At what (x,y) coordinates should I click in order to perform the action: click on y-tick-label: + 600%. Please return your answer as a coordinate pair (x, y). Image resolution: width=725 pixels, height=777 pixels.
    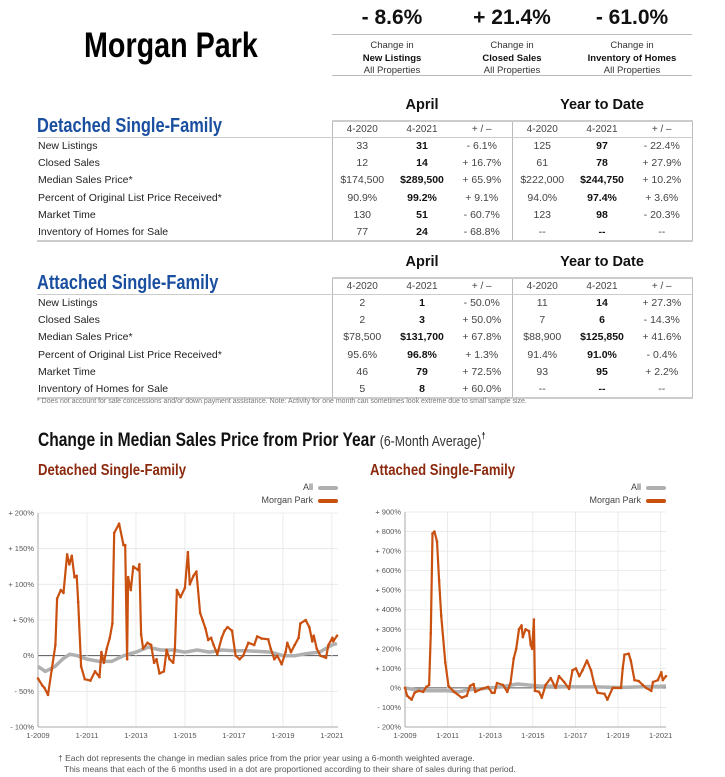
    Looking at the image, I should click on (388, 570).